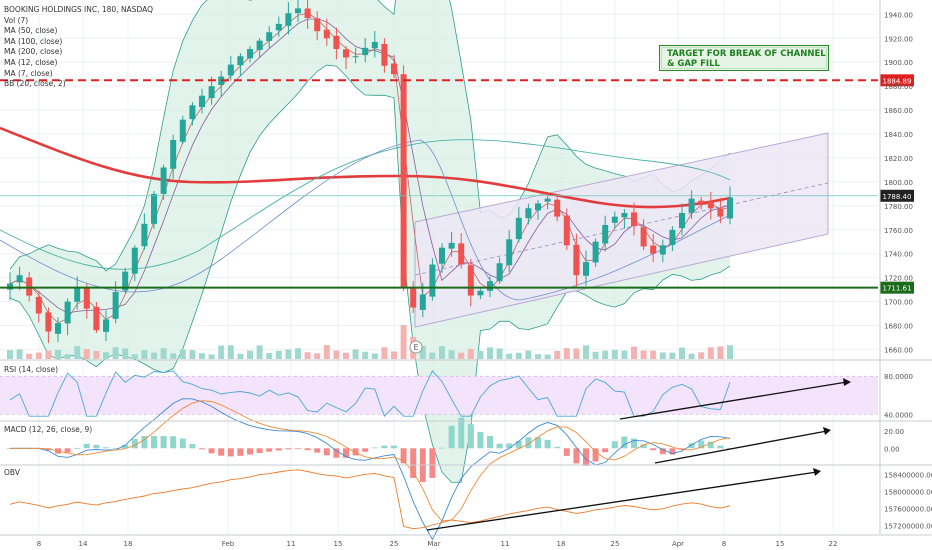  I want to click on x-tick-label: 18, so click(128, 544).